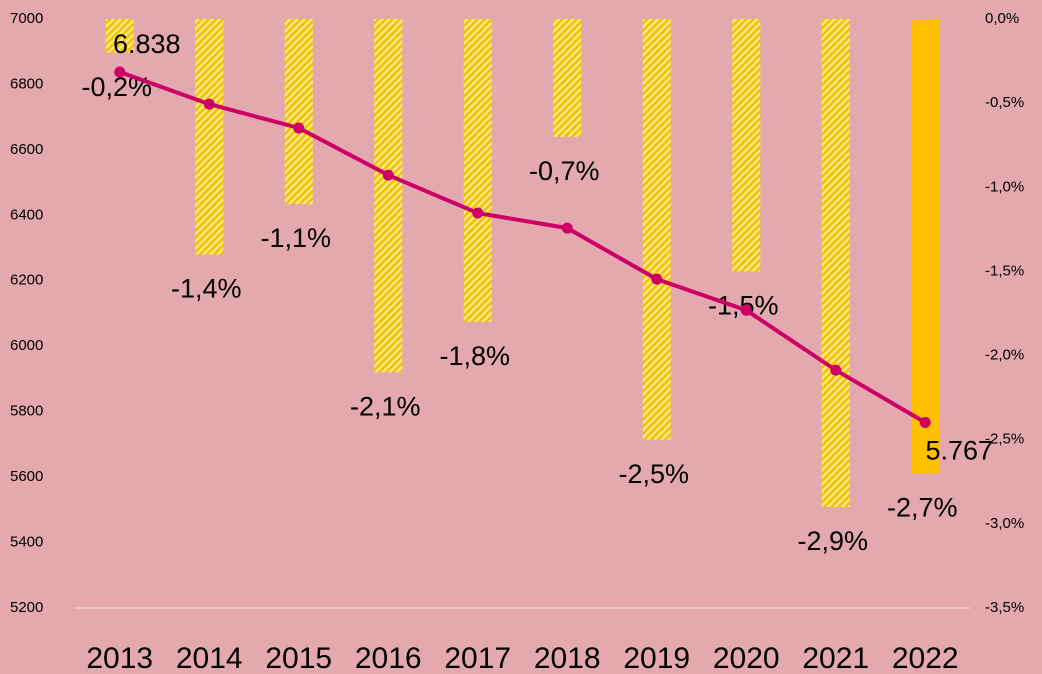 Image resolution: width=1042 pixels, height=674 pixels. I want to click on y2-tick-label: -2,5%, so click(1004, 439).